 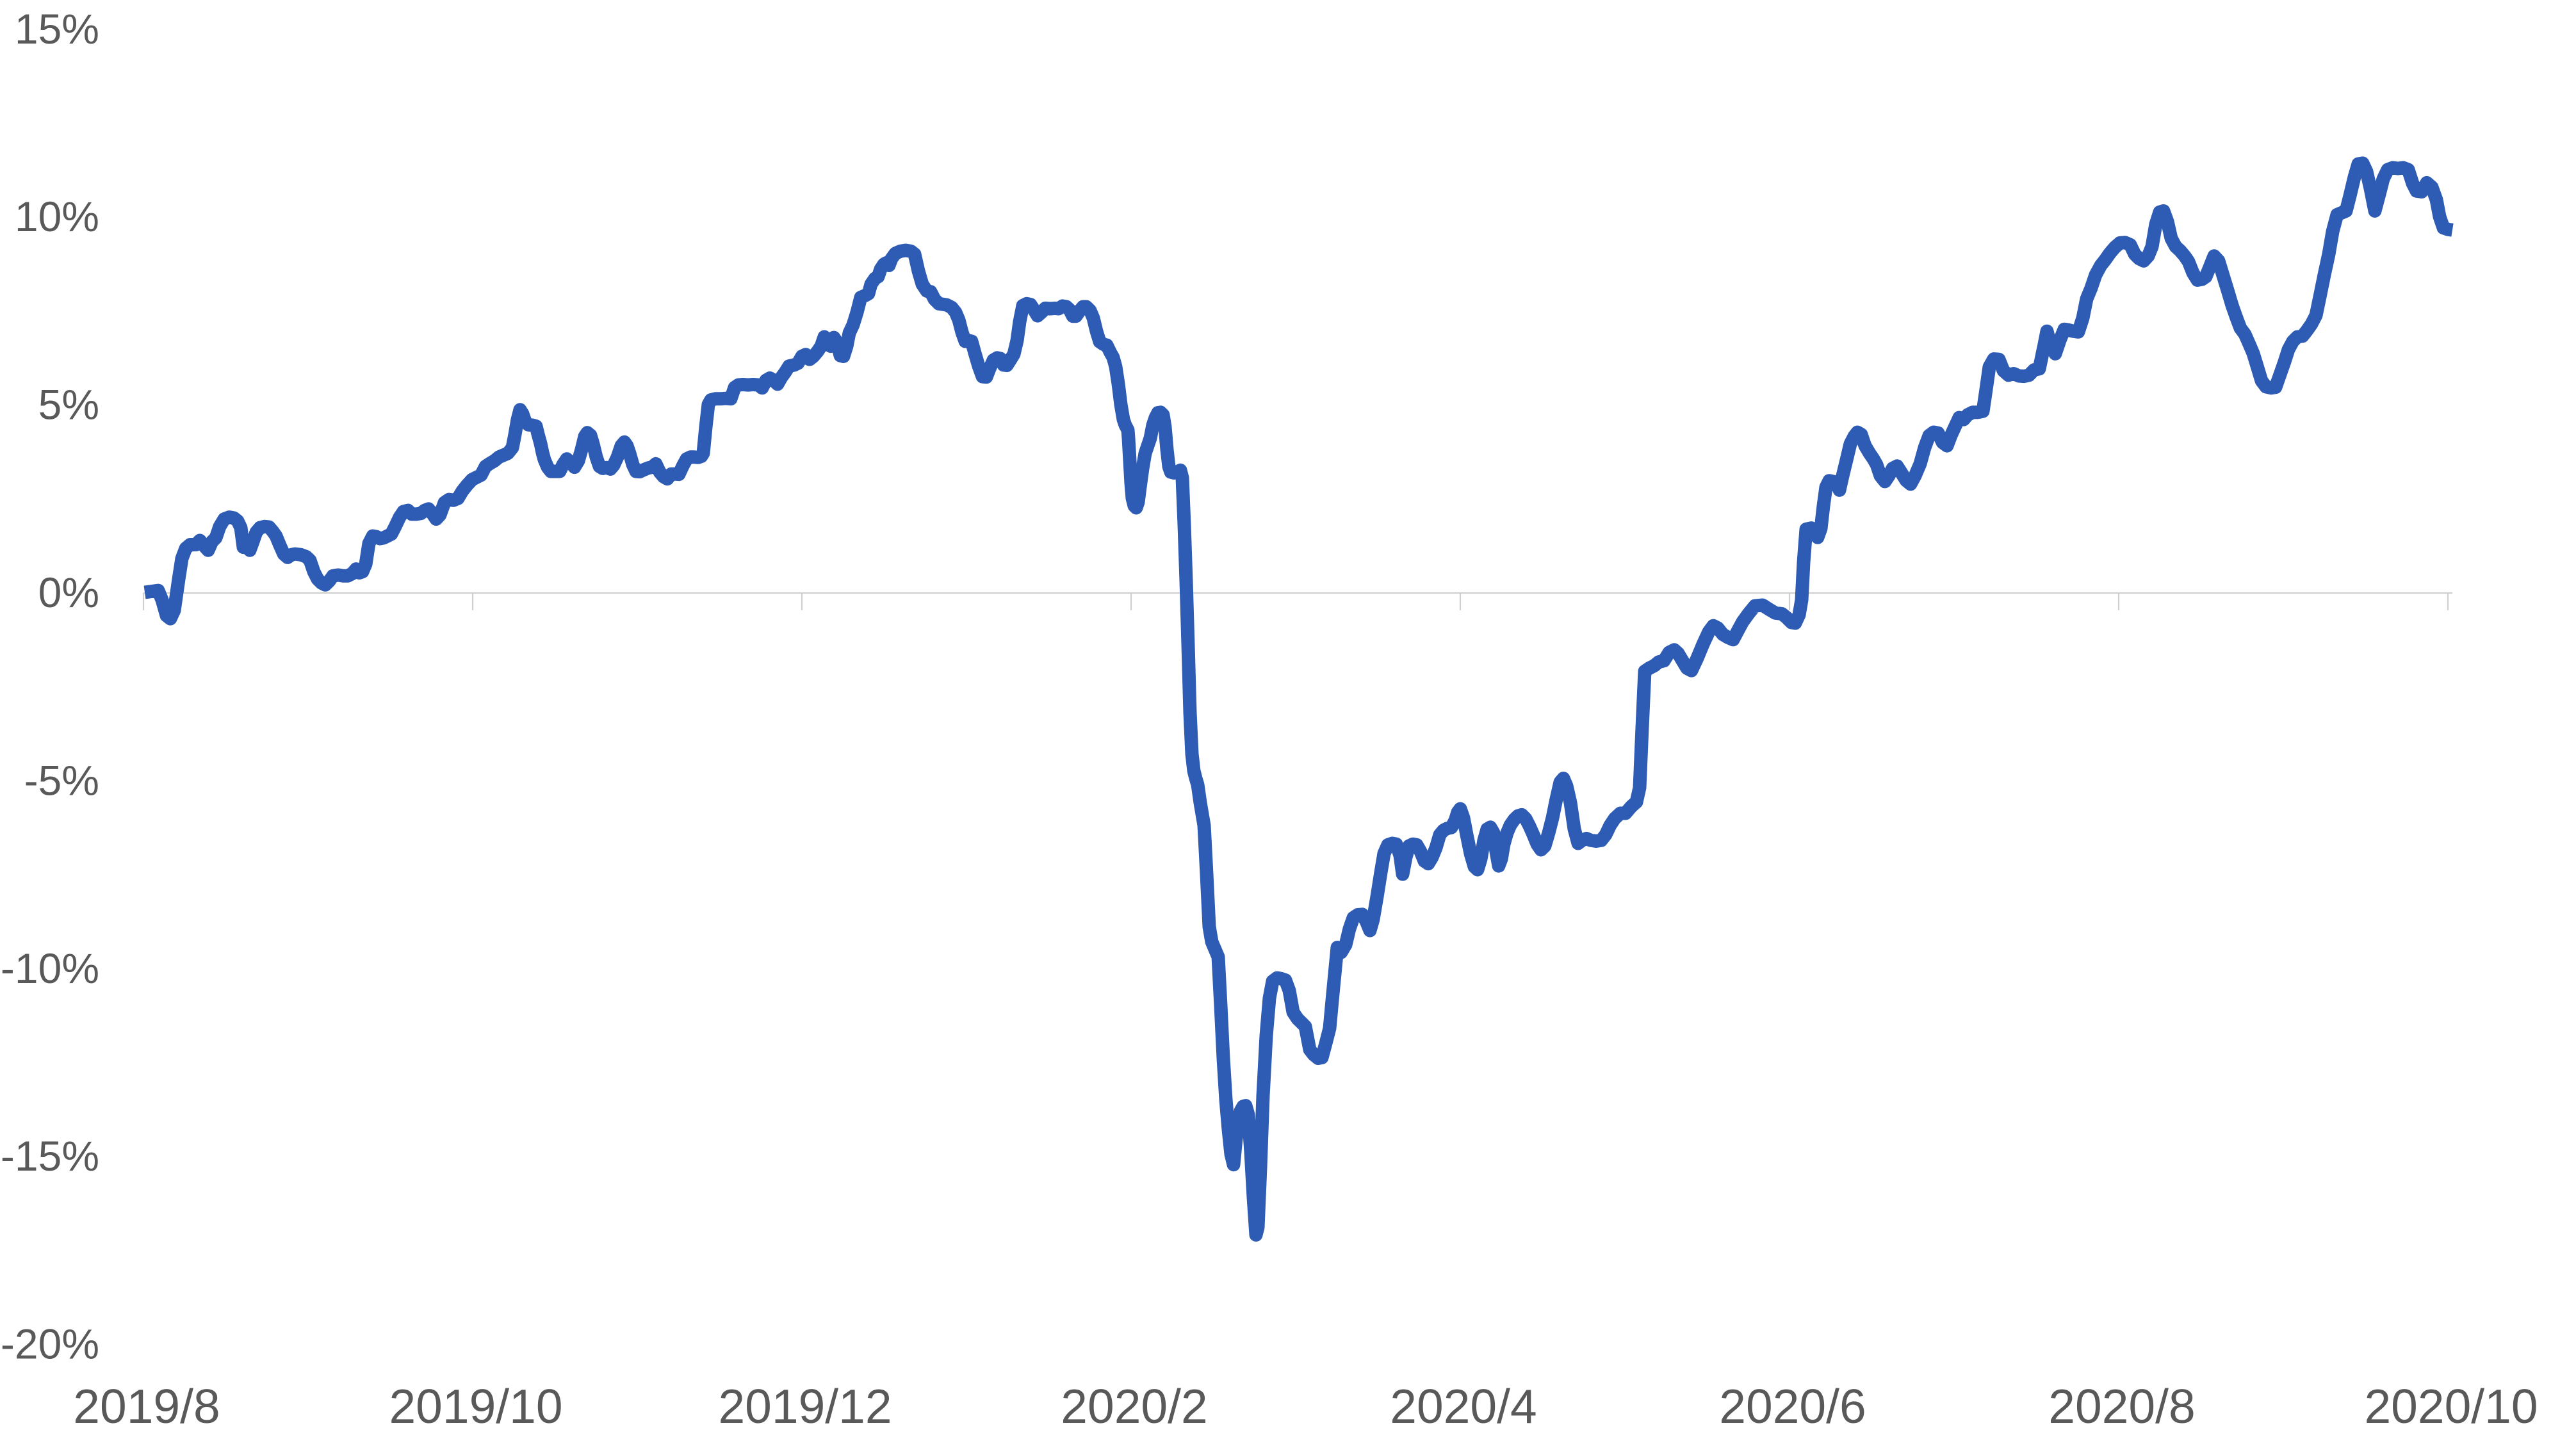 What do you see at coordinates (146, 1406) in the screenshot?
I see `svg-text: 2019/8` at bounding box center [146, 1406].